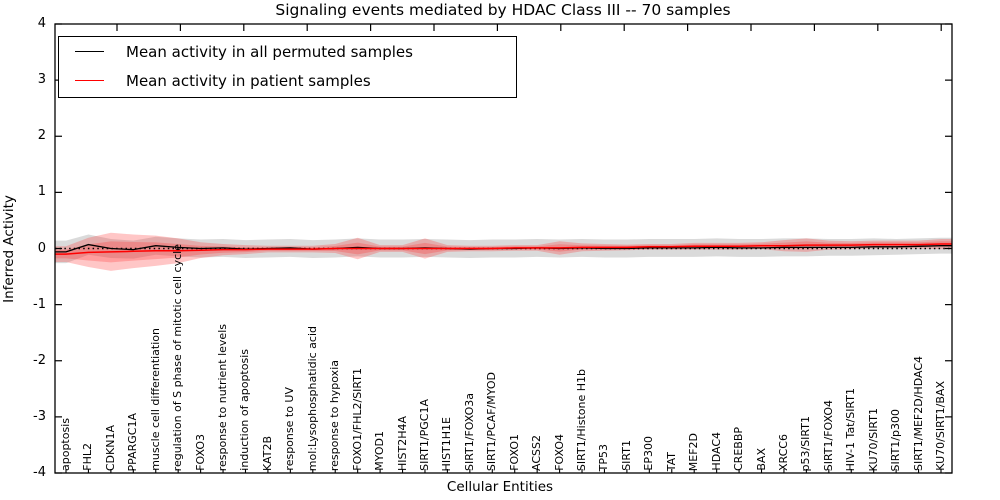 Image resolution: width=1000 pixels, height=500 pixels. What do you see at coordinates (424, 435) in the screenshot?
I see `x-category-label: SIRT1/PGC1A` at bounding box center [424, 435].